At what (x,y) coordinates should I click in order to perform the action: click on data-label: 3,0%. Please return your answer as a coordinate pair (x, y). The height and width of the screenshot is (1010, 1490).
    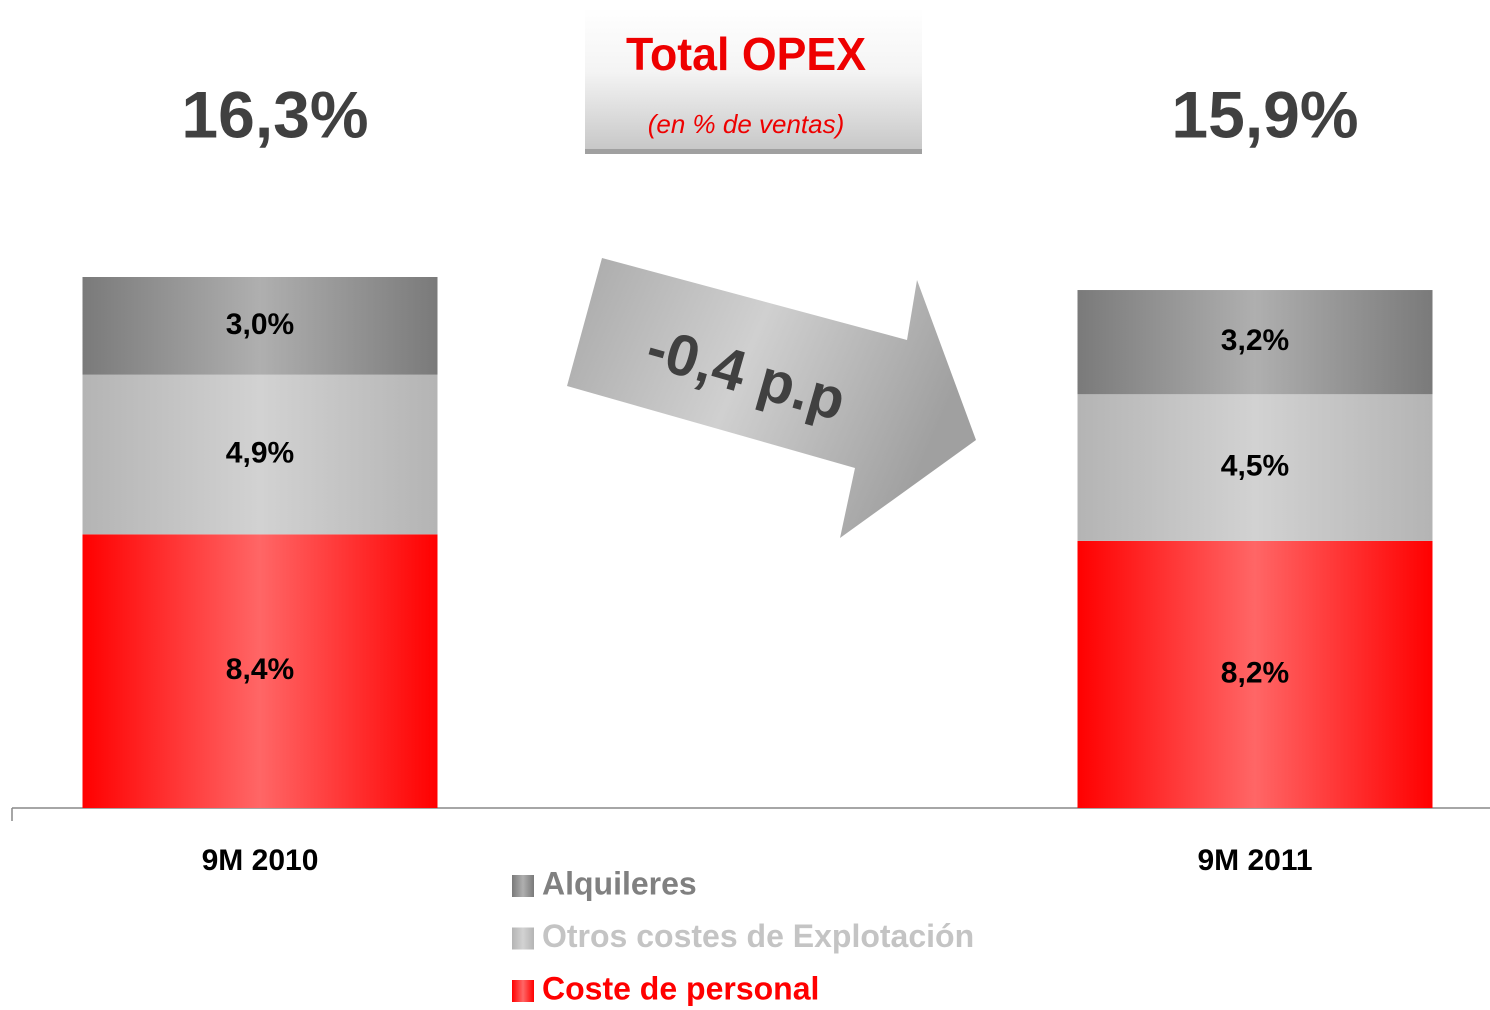
    Looking at the image, I should click on (260, 324).